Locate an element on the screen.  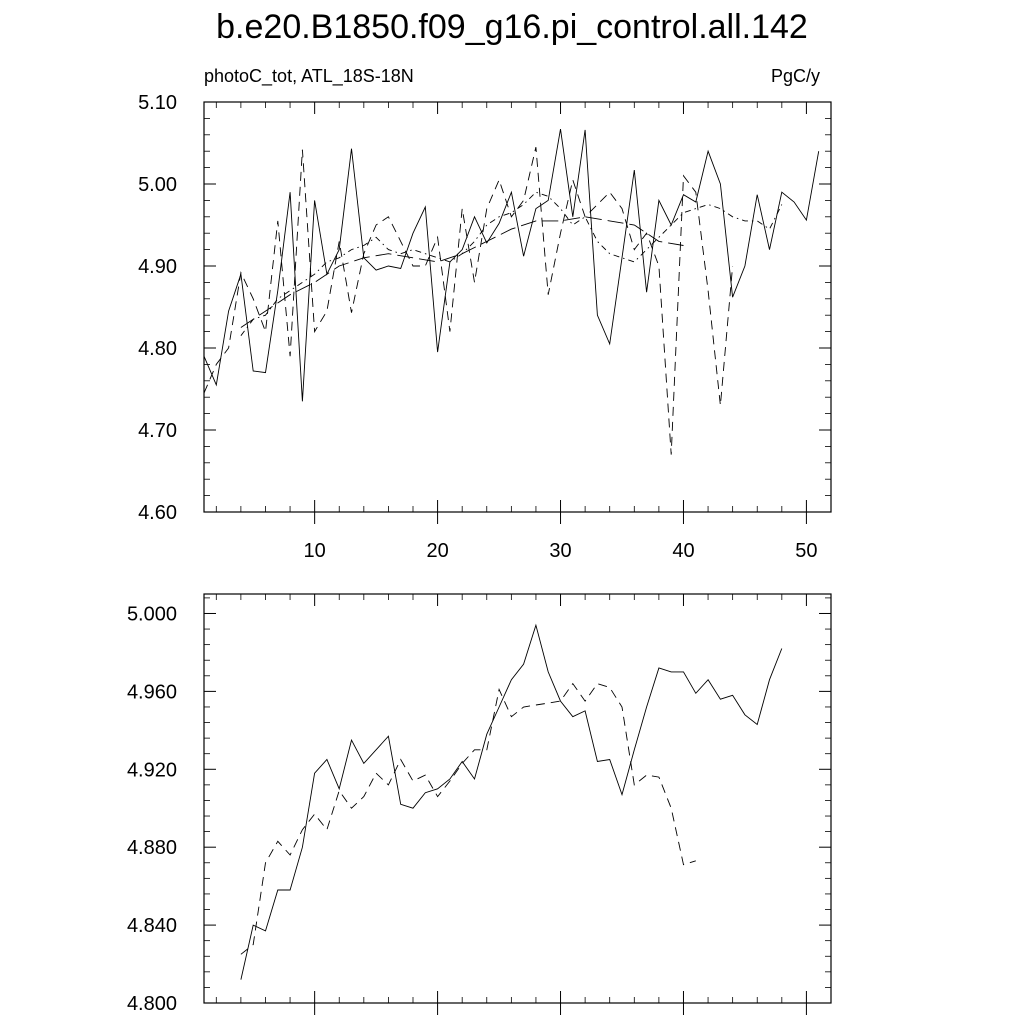
series-line-dash-dot is located at coordinates (511, 263).